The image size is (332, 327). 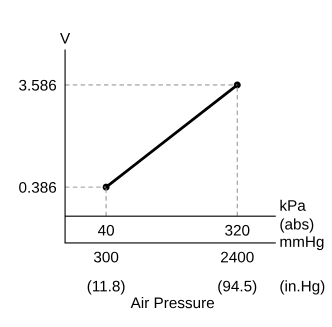 I want to click on x2-tick-label: 300, so click(x=106, y=257).